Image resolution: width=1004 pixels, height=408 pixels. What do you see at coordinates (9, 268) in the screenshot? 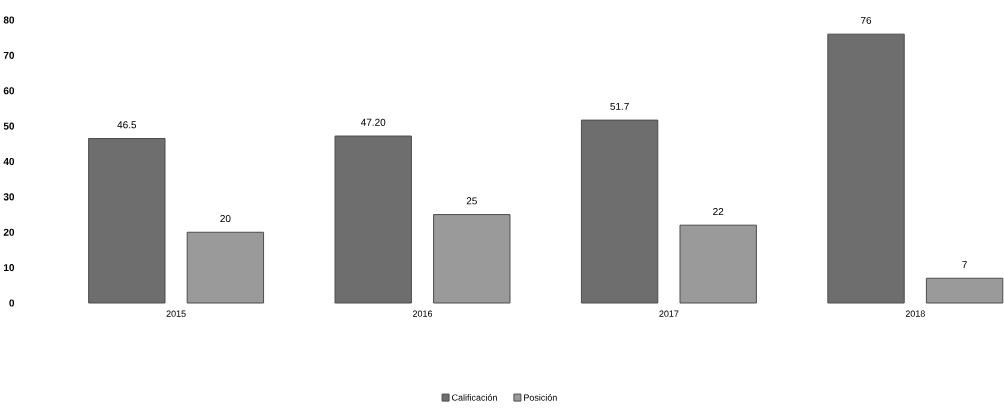
I see `y-tick-label: 10` at bounding box center [9, 268].